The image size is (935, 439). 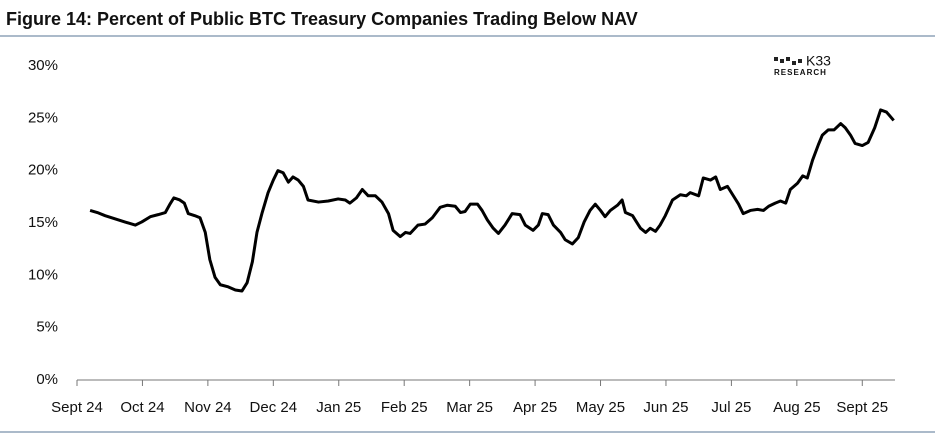 I want to click on logo-text: K33, so click(x=818, y=61).